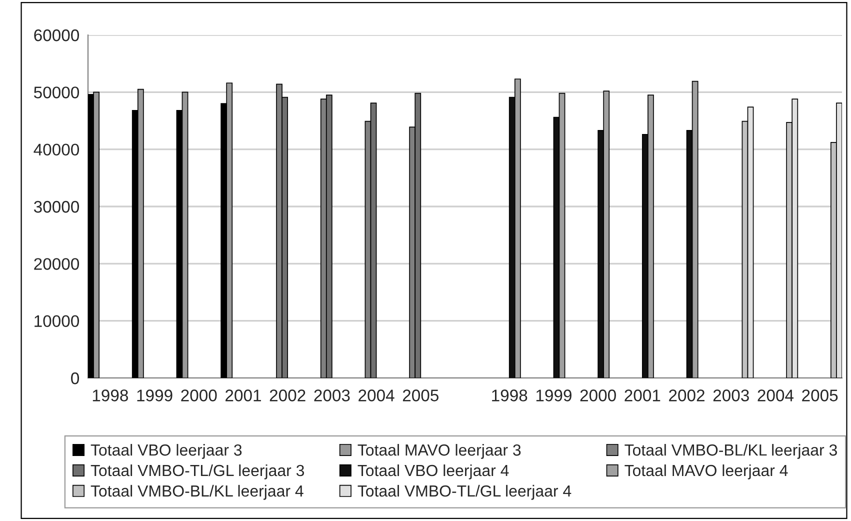 Image resolution: width=851 pixels, height=521 pixels. What do you see at coordinates (57, 321) in the screenshot?
I see `y-tick-label: 10000` at bounding box center [57, 321].